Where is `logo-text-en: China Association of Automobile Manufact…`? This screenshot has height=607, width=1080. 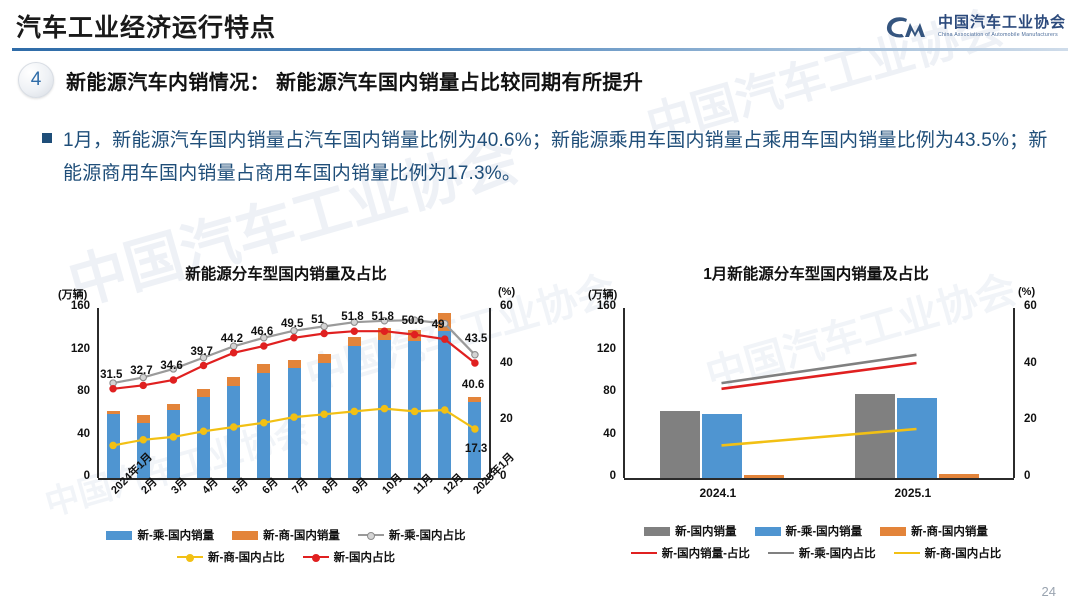
logo-text-en: China Association of Automobile Manufact… is located at coordinates (997, 35).